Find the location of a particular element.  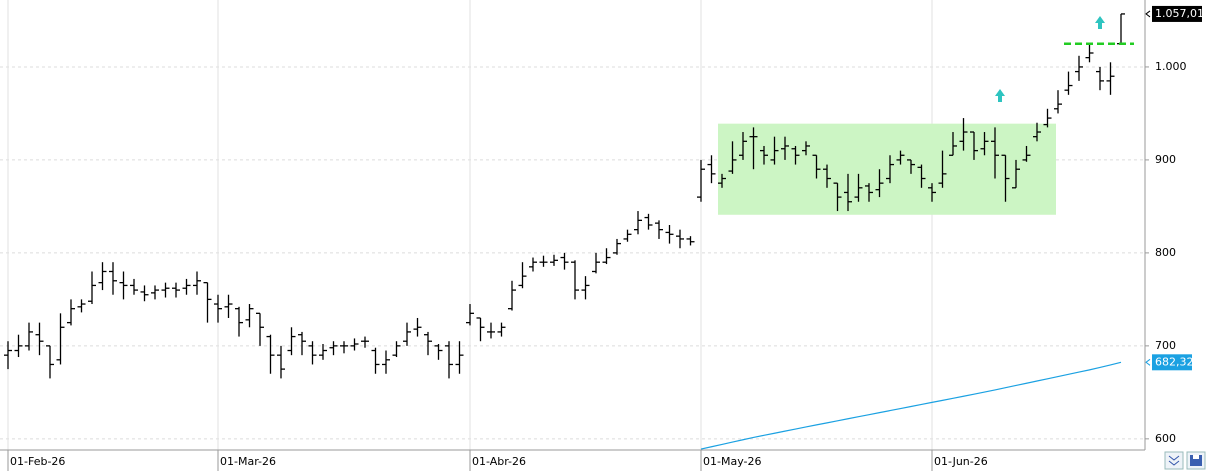

scroll-icon is located at coordinates (1174, 460).